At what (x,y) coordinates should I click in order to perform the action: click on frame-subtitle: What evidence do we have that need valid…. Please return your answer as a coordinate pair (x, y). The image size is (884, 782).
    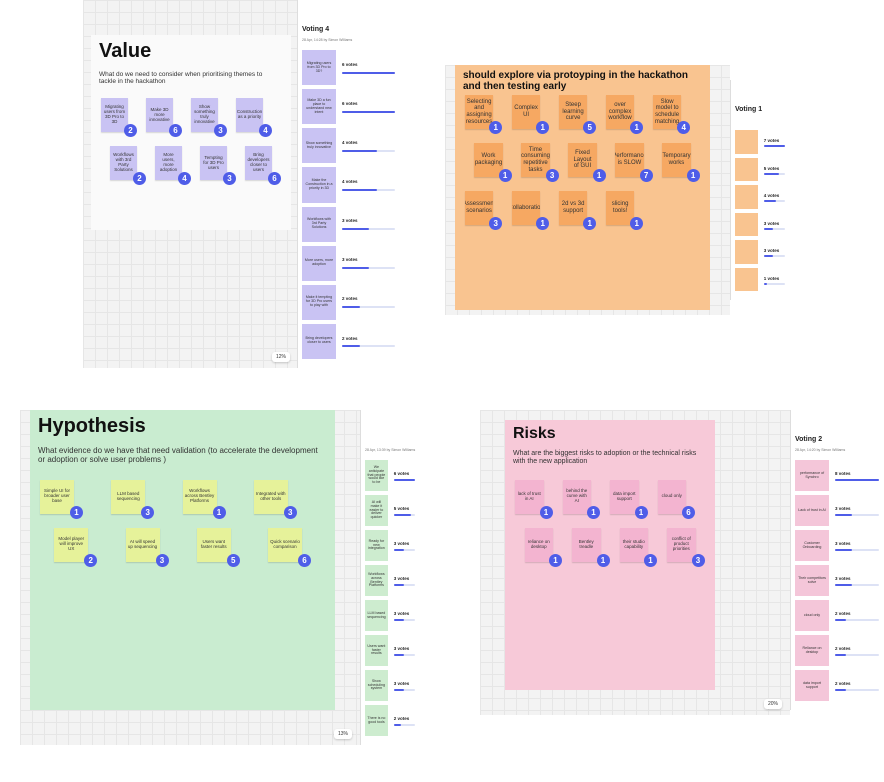
    Looking at the image, I should click on (178, 455).